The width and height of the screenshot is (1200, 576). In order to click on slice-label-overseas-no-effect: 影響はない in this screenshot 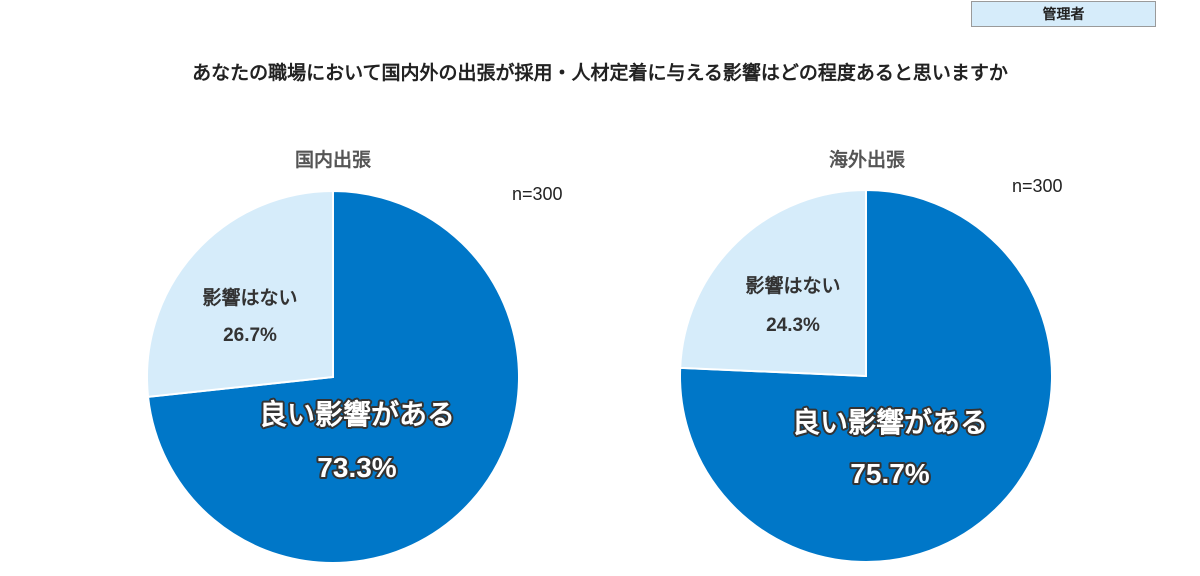, I will do `click(792, 285)`.